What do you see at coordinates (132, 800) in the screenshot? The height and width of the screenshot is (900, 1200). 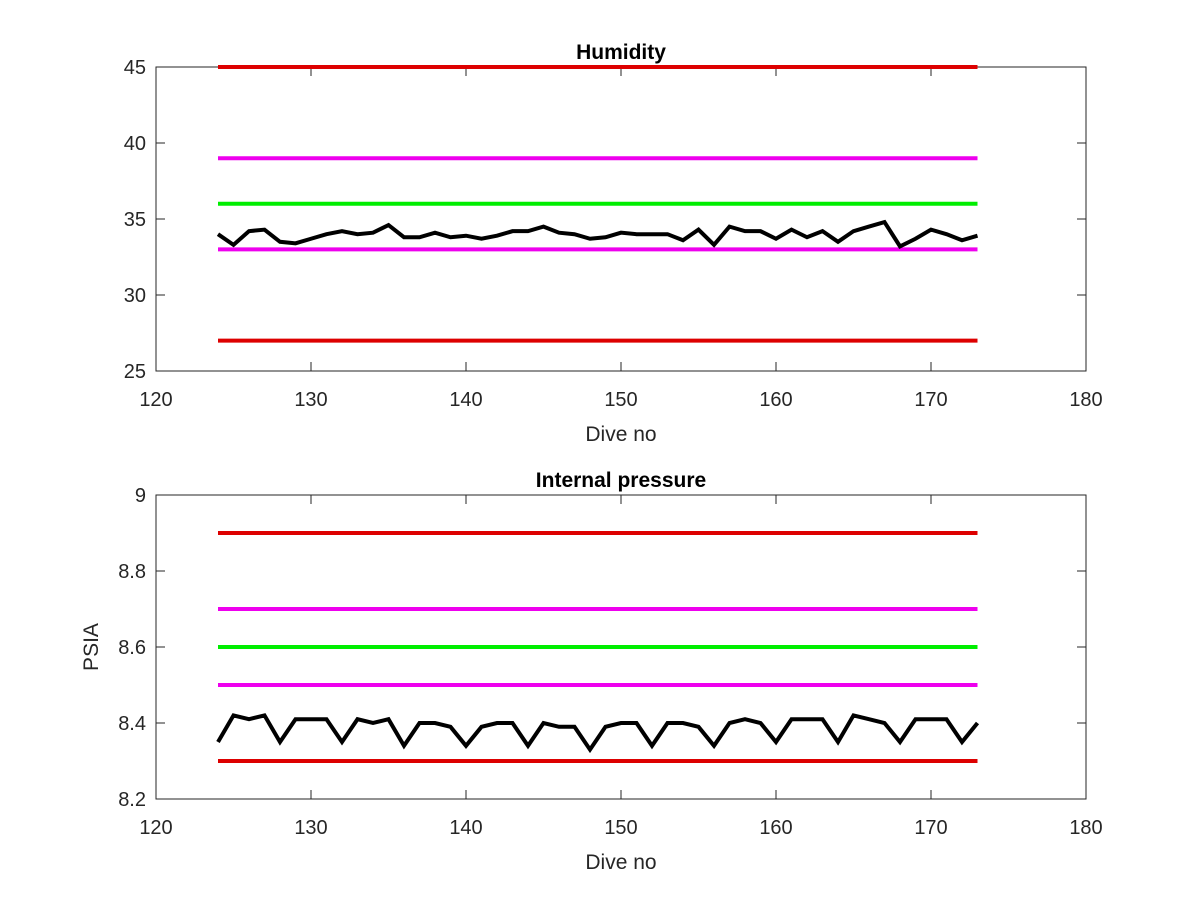 I see `y-tick-label: 8.2` at bounding box center [132, 800].